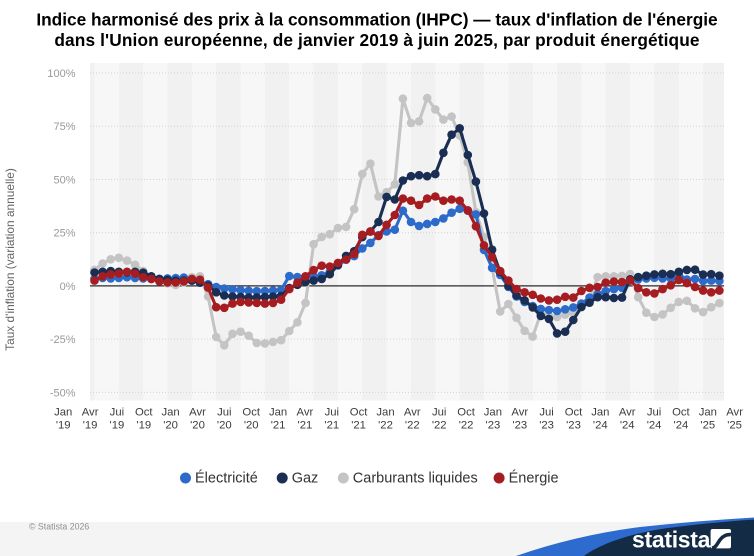 The height and width of the screenshot is (556, 754). Describe the element at coordinates (226, 478) in the screenshot. I see `svg-text: Électricité` at that location.